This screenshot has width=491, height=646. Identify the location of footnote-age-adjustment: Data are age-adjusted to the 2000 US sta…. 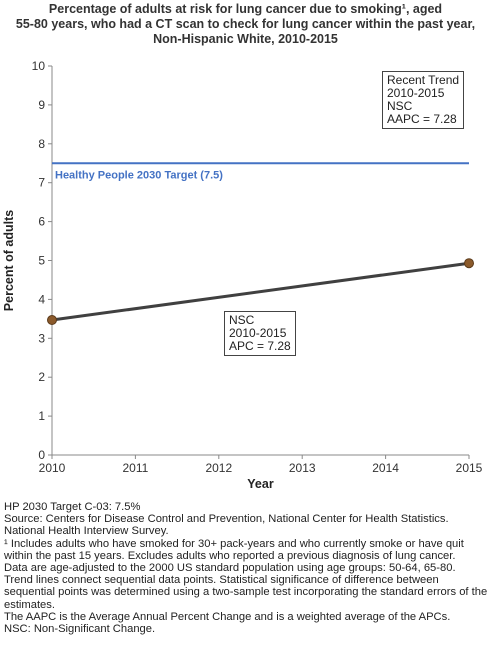
(230, 568).